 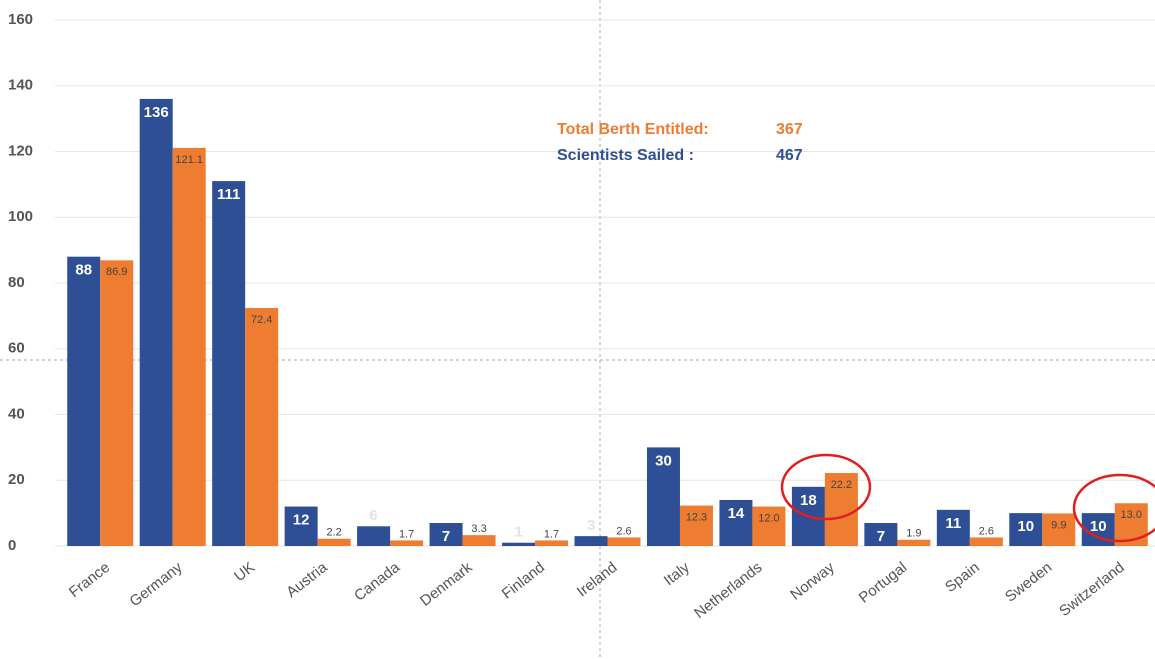 I want to click on x-tick-label: Netherlands, so click(x=728, y=590).